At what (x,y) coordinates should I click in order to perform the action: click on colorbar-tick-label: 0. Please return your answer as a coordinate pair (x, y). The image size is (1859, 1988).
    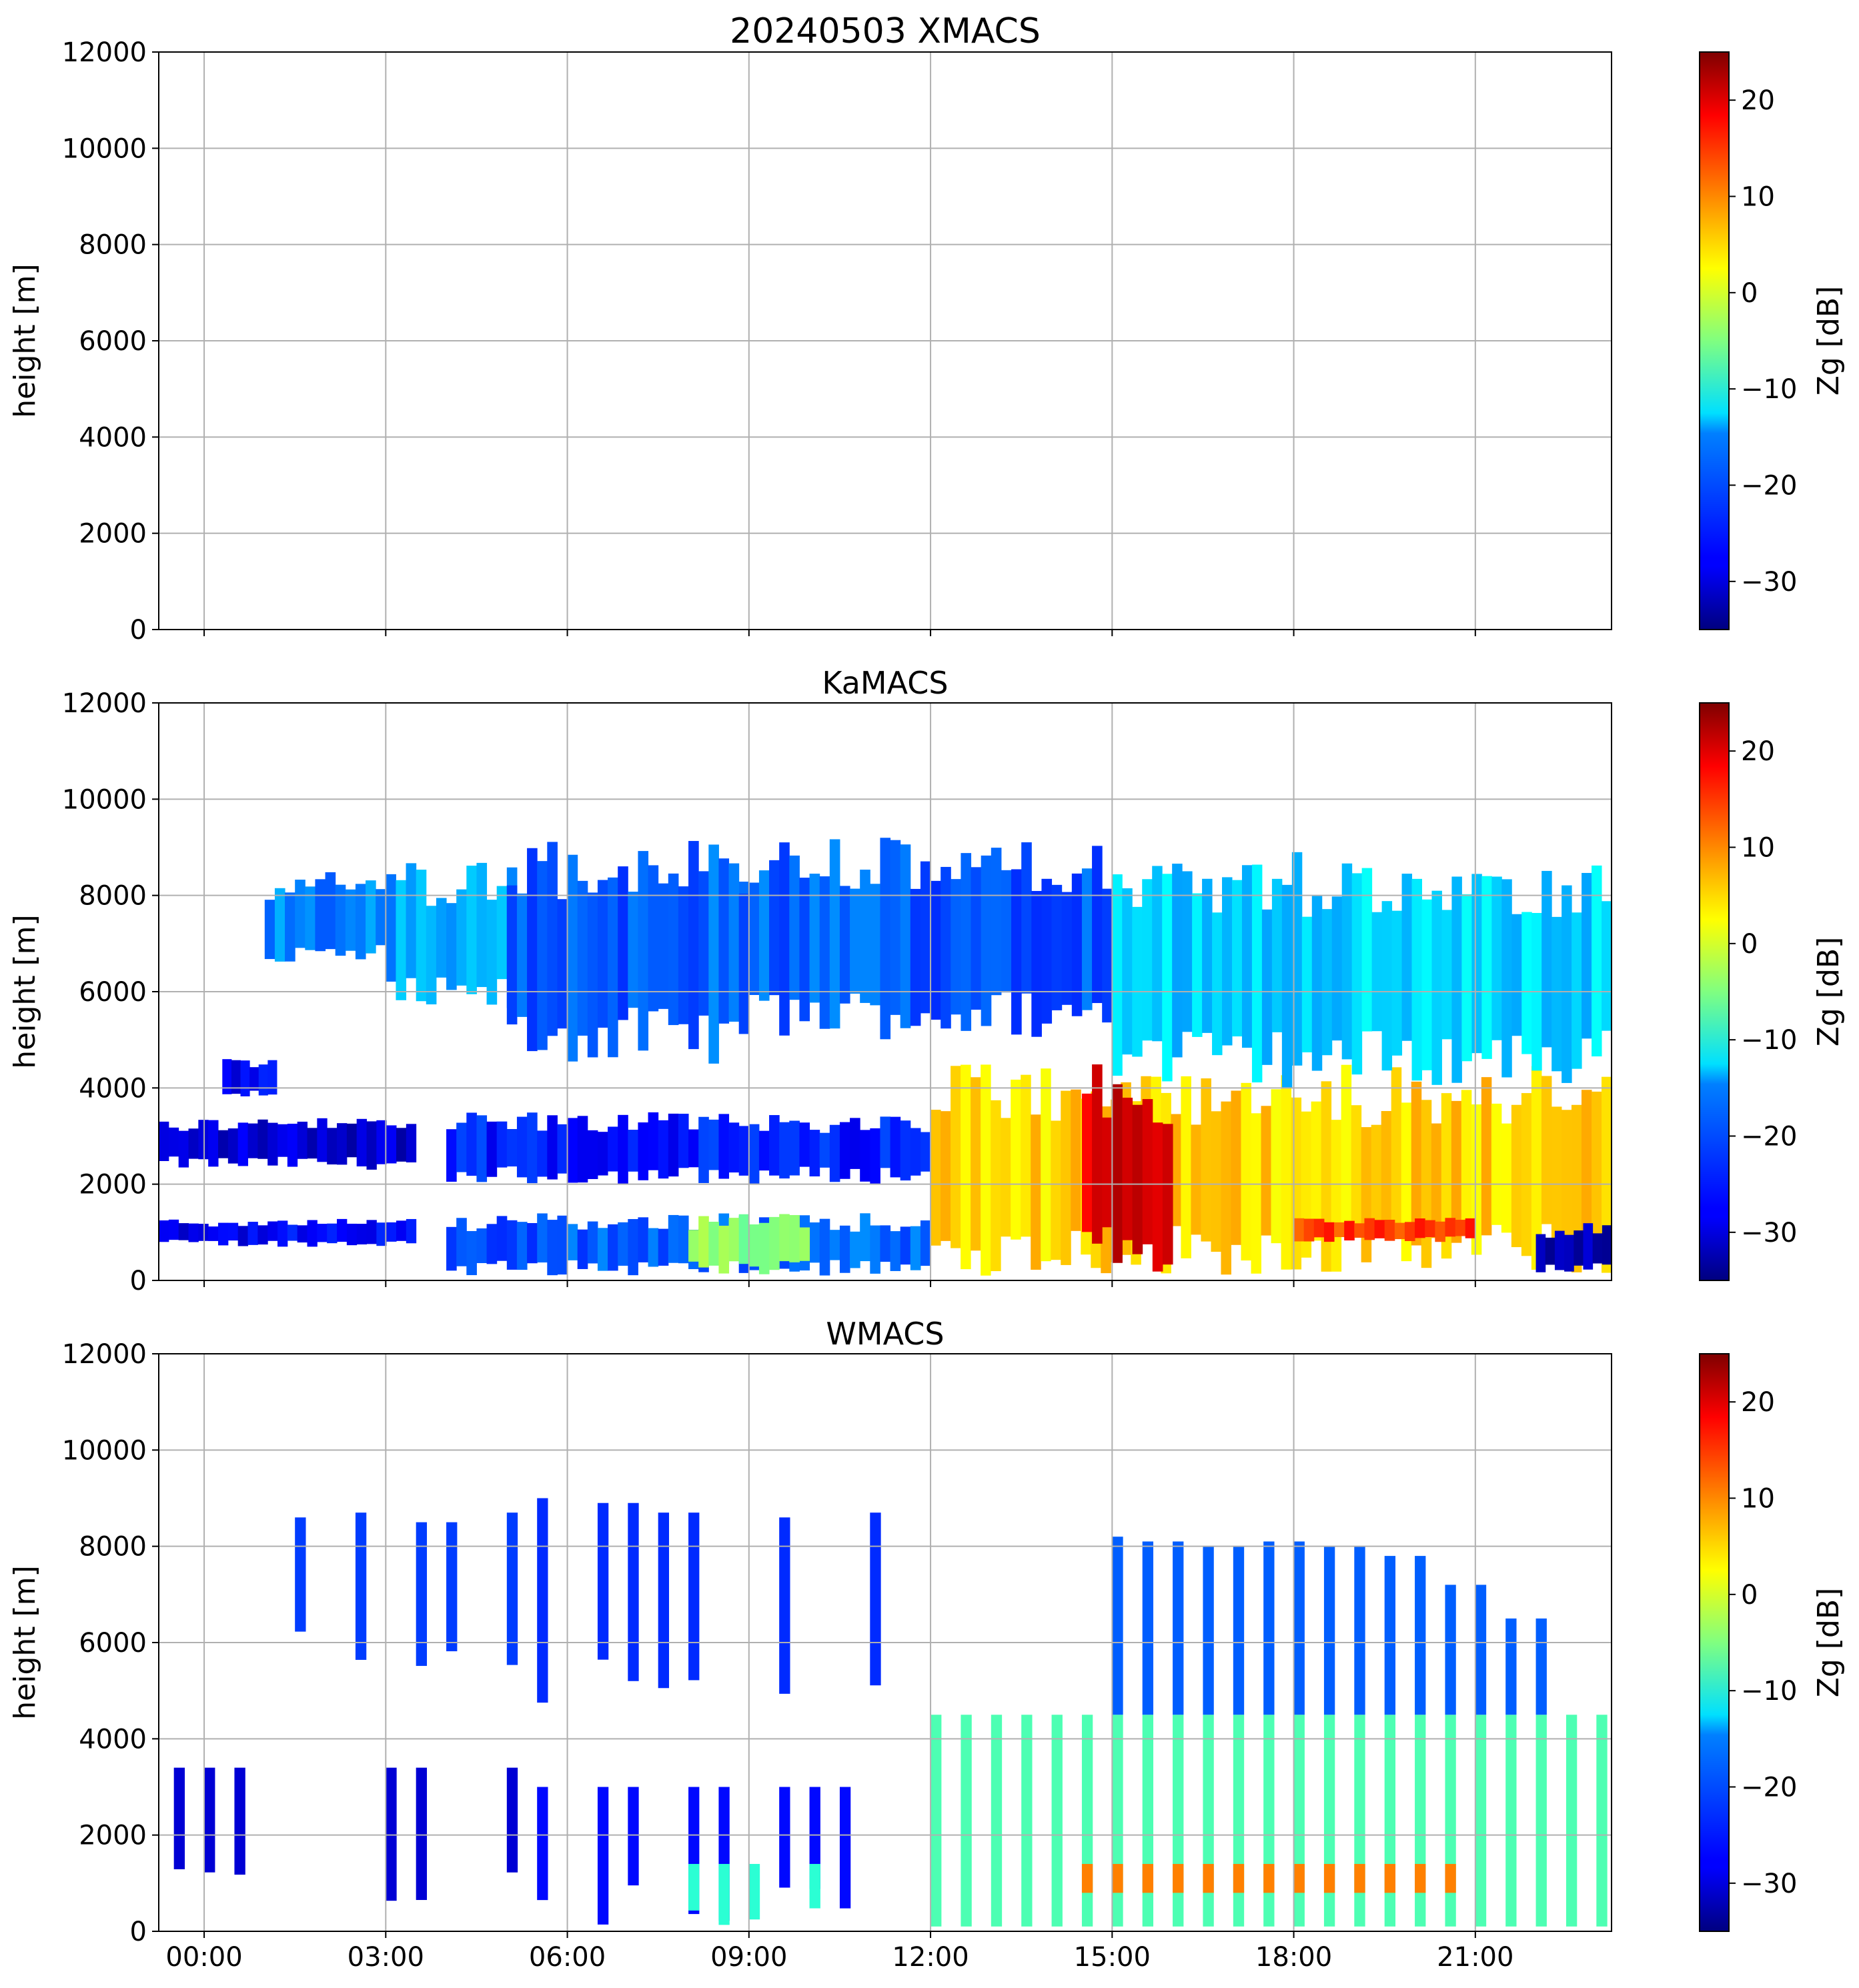
    Looking at the image, I should click on (1749, 1595).